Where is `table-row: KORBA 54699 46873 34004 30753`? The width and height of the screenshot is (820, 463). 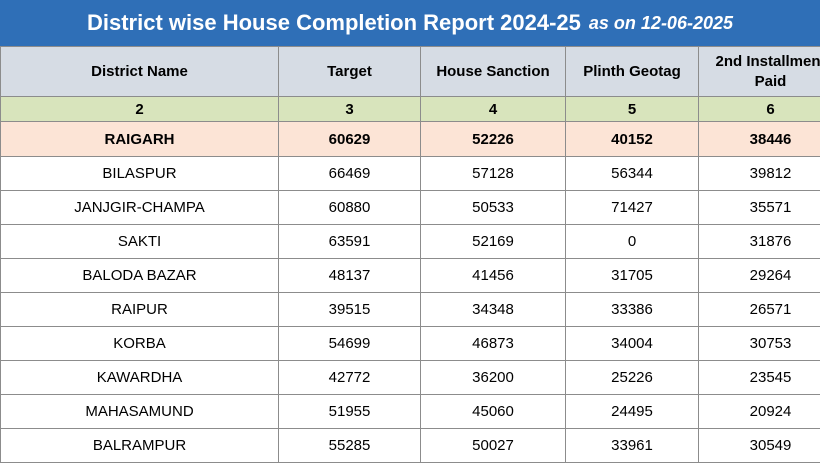 table-row: KORBA 54699 46873 34004 30753 is located at coordinates (410, 344).